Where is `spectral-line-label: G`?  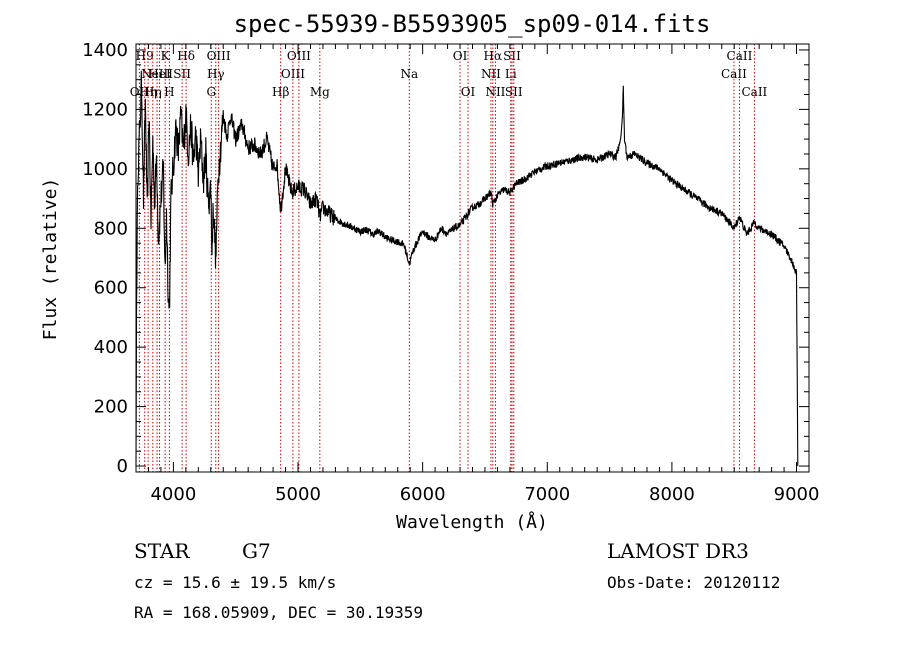 spectral-line-label: G is located at coordinates (211, 92).